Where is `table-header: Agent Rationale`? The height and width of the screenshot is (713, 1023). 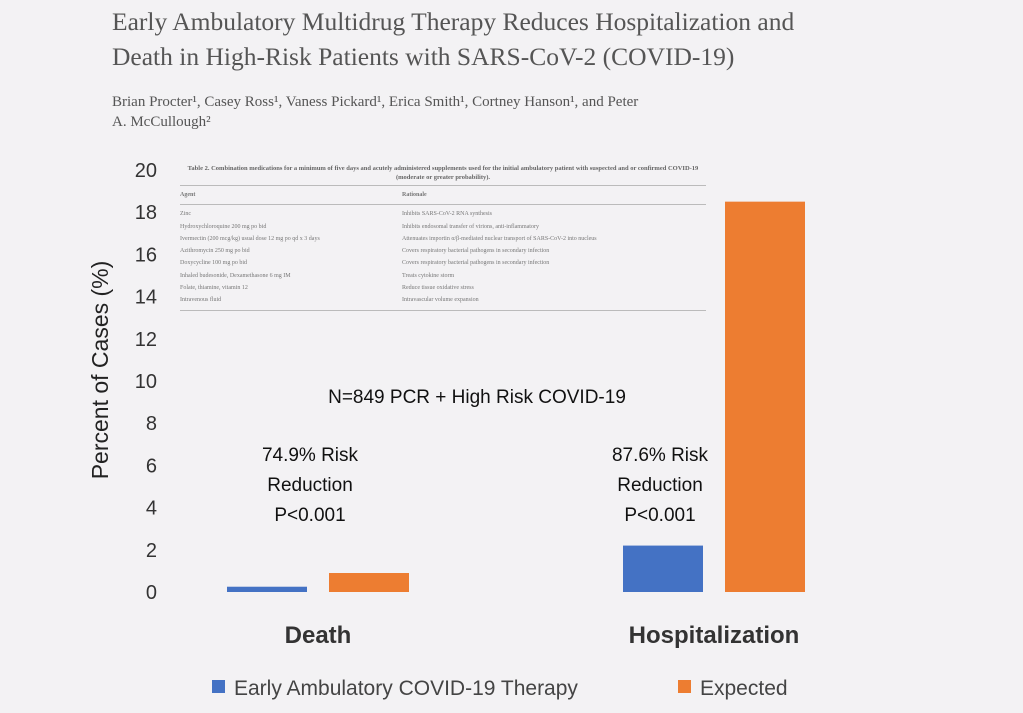 table-header: Agent Rationale is located at coordinates (443, 195).